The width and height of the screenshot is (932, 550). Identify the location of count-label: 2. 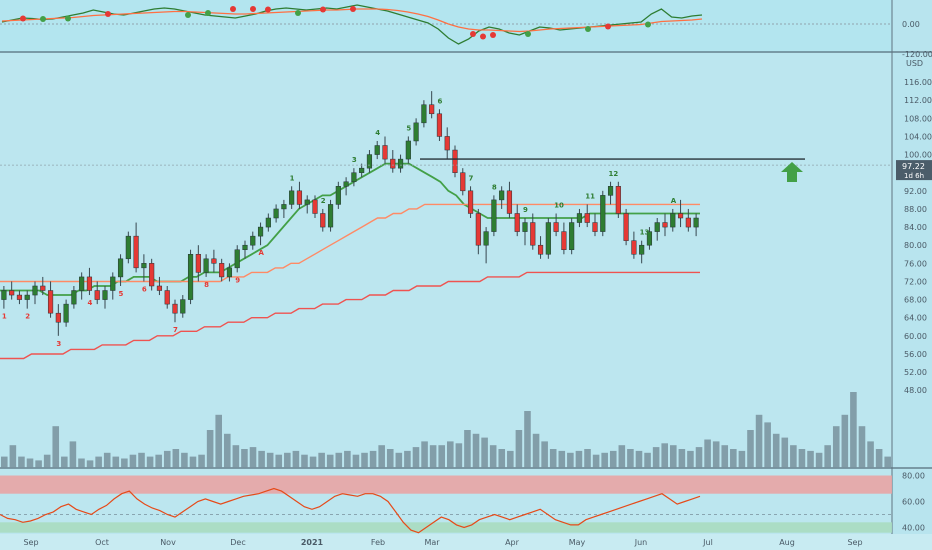
(323, 201).